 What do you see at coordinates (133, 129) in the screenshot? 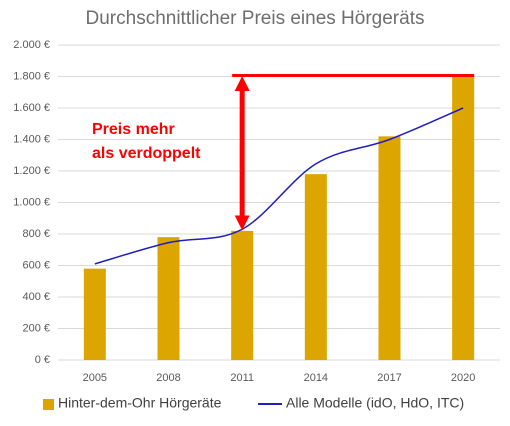
I see `annotation-text: Preis mehr` at bounding box center [133, 129].